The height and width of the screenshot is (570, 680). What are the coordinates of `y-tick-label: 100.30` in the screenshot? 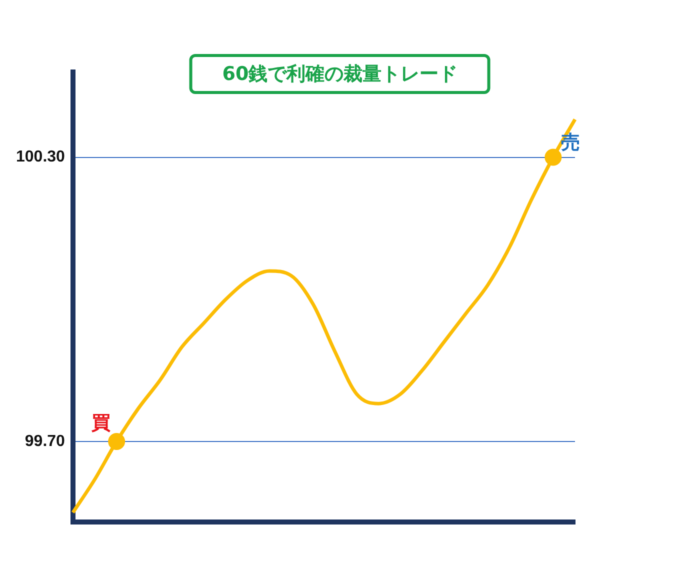 It's located at (41, 157).